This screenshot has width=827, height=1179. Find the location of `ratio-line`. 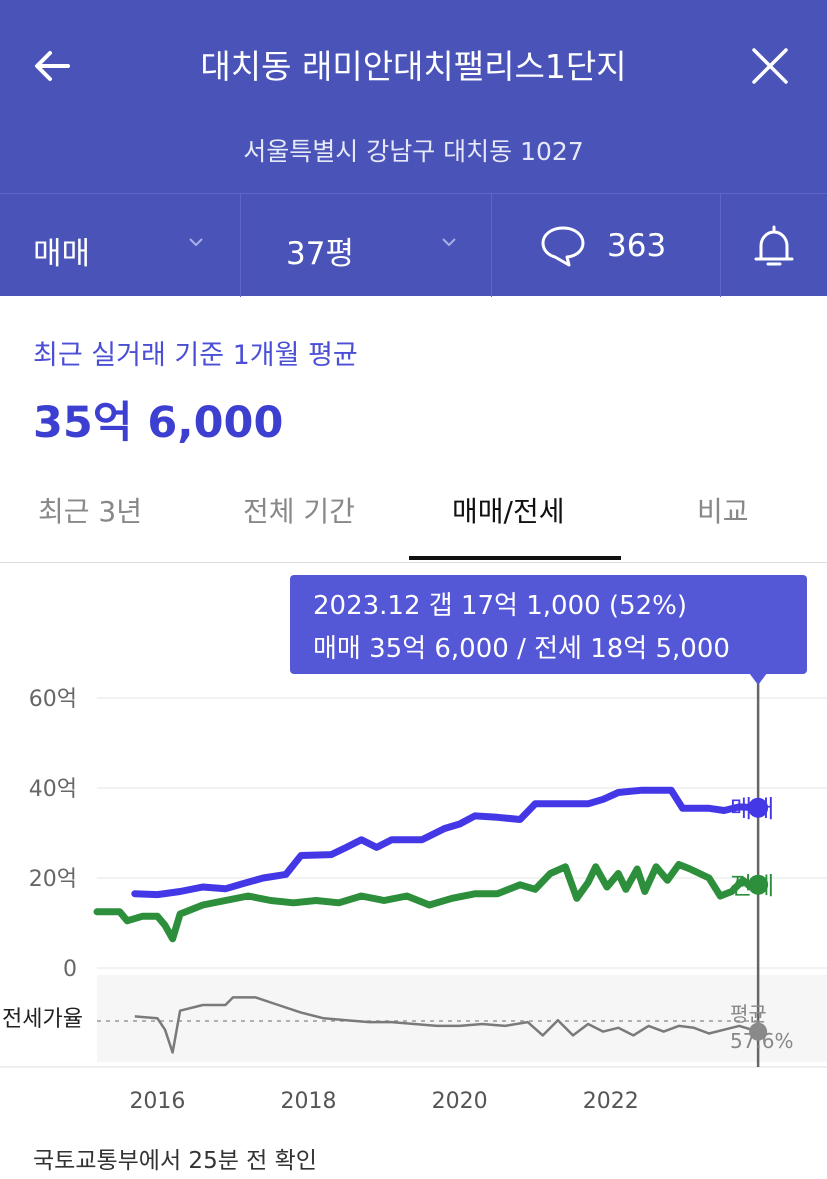

ratio-line is located at coordinates (446, 1025).